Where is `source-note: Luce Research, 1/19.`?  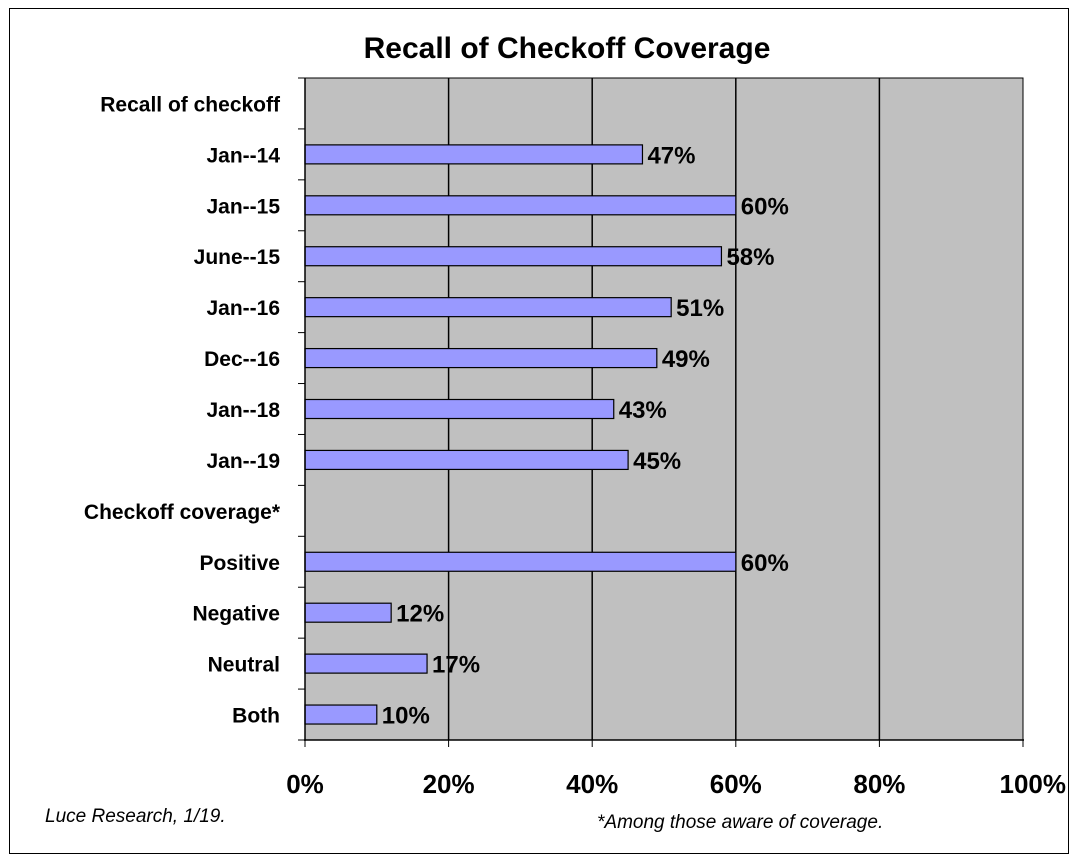
source-note: Luce Research, 1/19. is located at coordinates (135, 816).